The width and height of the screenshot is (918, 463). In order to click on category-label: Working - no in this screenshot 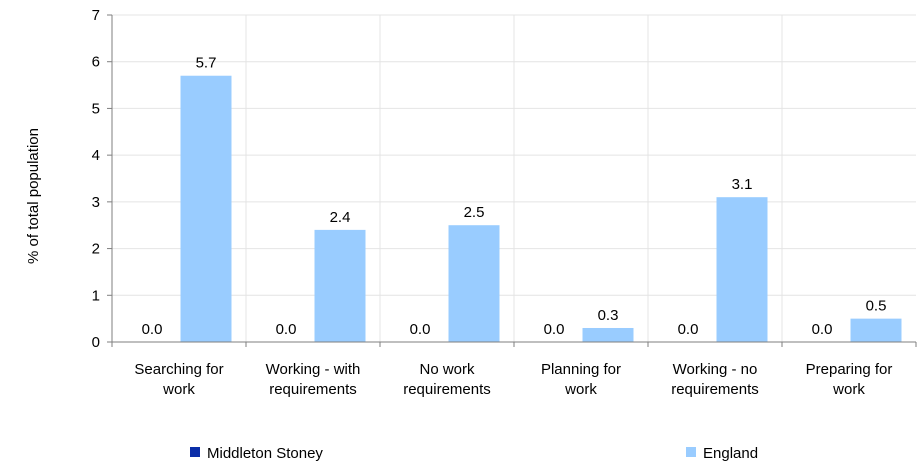, I will do `click(715, 369)`.